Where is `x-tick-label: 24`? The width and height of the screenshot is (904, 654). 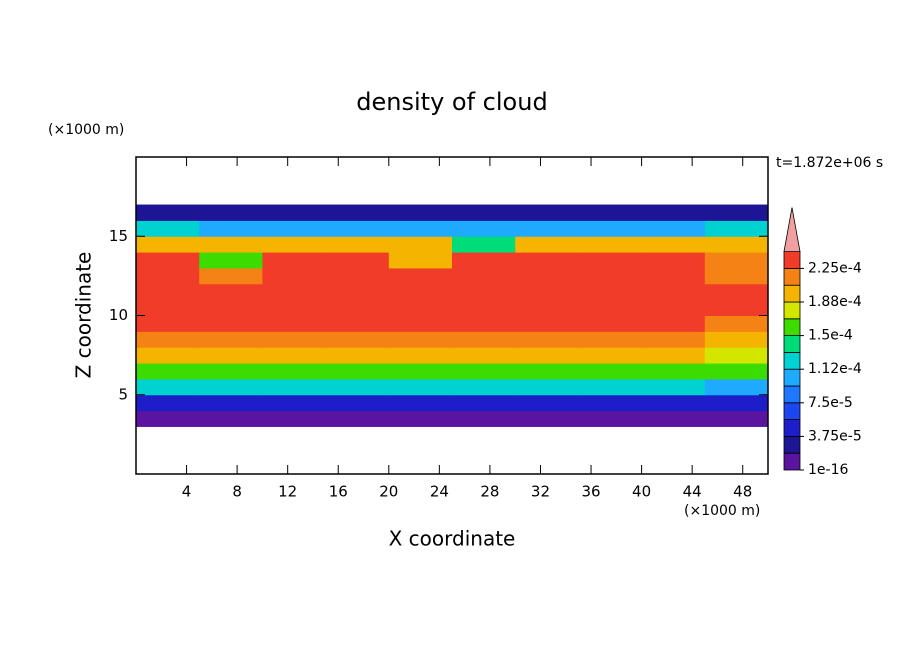
x-tick-label: 24 is located at coordinates (439, 492).